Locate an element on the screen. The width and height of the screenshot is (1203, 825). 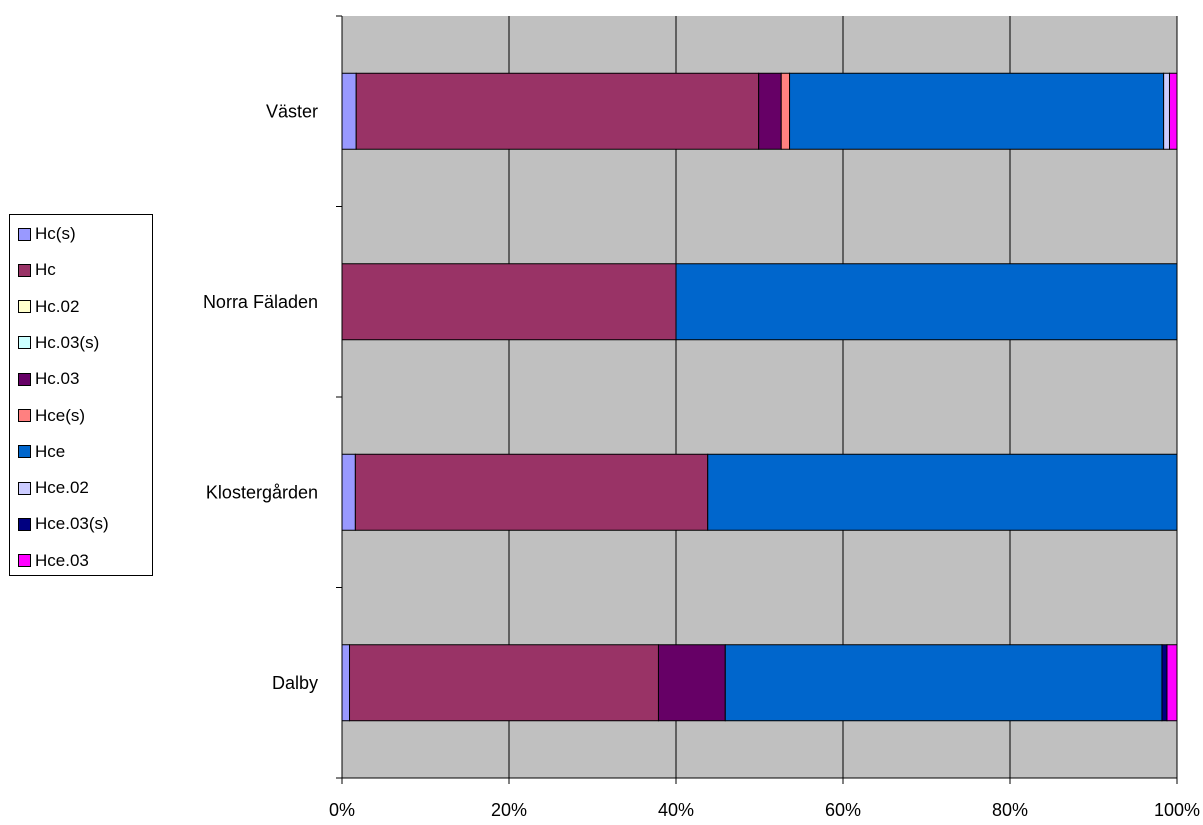
legend-label: Hce.02 is located at coordinates (62, 488).